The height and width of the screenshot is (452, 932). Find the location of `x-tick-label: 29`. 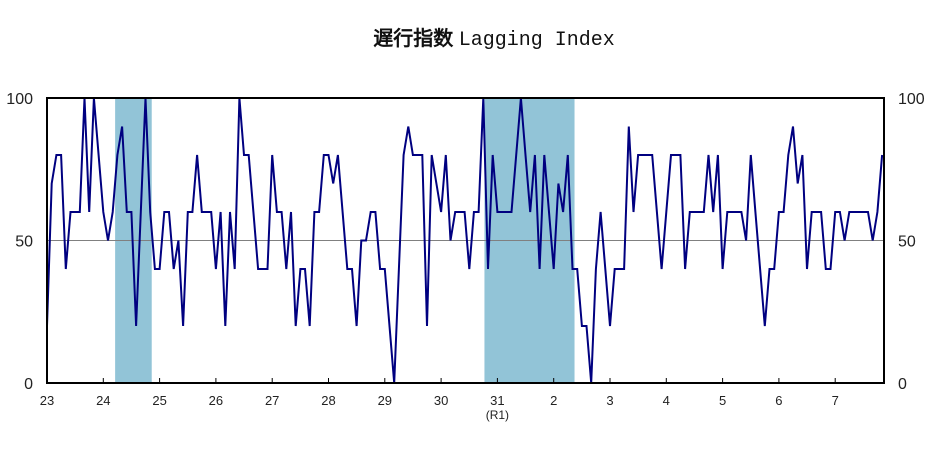

x-tick-label: 29 is located at coordinates (385, 400).